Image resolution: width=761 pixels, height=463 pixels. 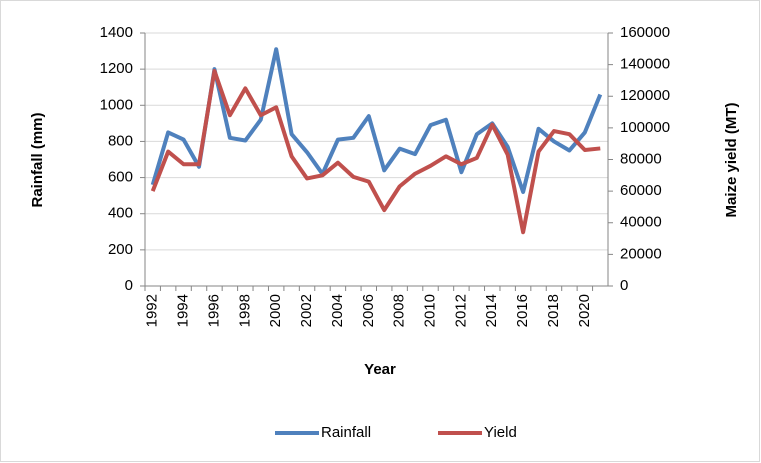 I want to click on x-tick-label: 2002, so click(x=306, y=310).